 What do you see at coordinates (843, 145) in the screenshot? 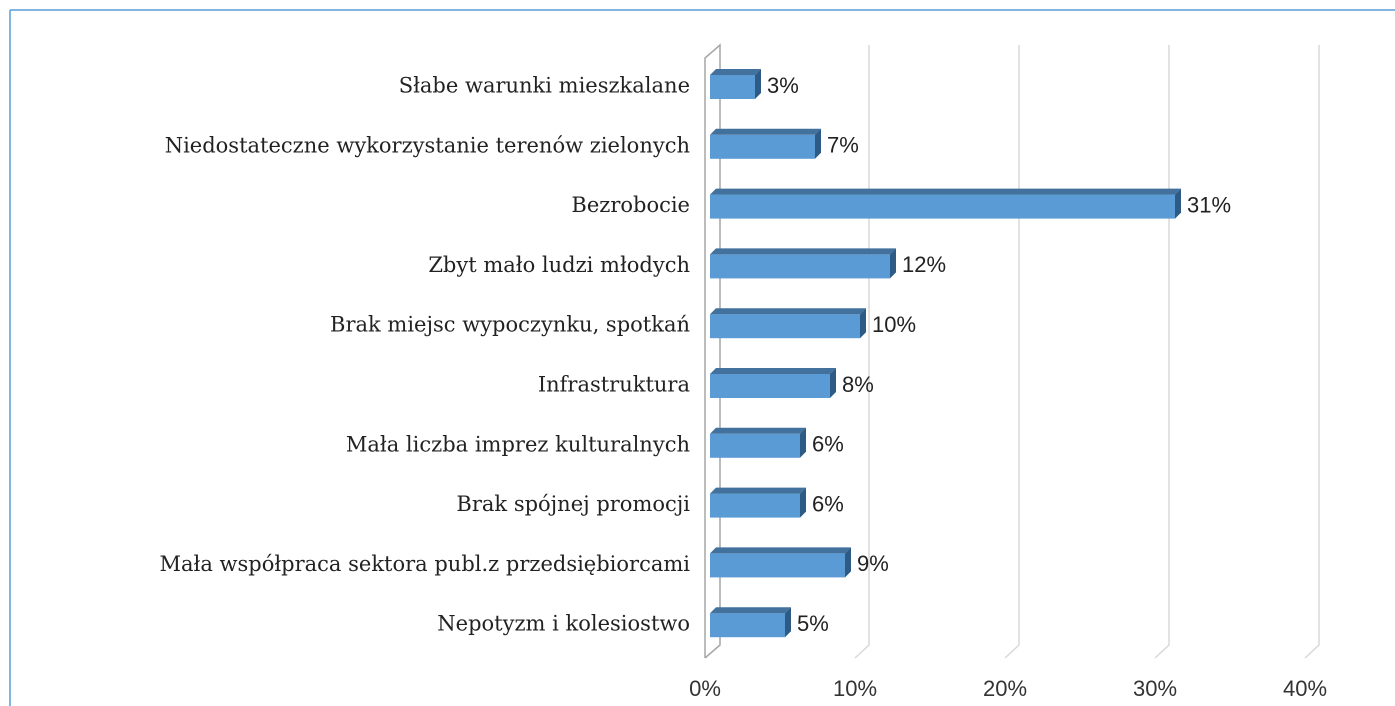
I see `data-label: 7%` at bounding box center [843, 145].